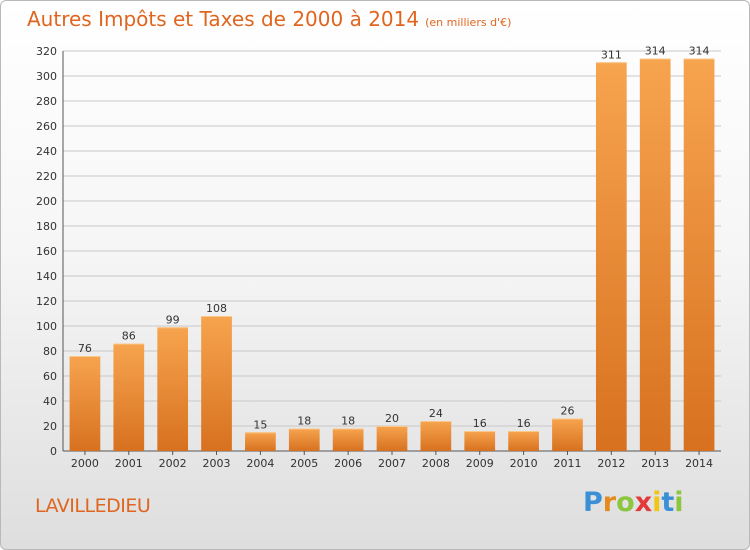 Image resolution: width=750 pixels, height=550 pixels. I want to click on x-tick-label: 2009, so click(480, 463).